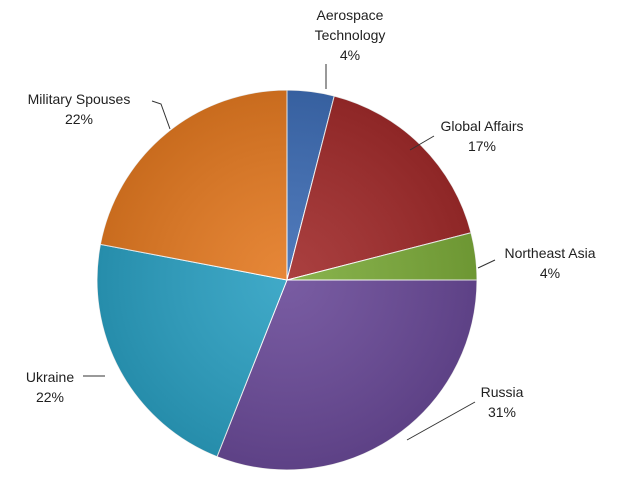 This screenshot has width=620, height=491. Describe the element at coordinates (502, 402) in the screenshot. I see `slice-label-russia: Russia 31%` at that location.